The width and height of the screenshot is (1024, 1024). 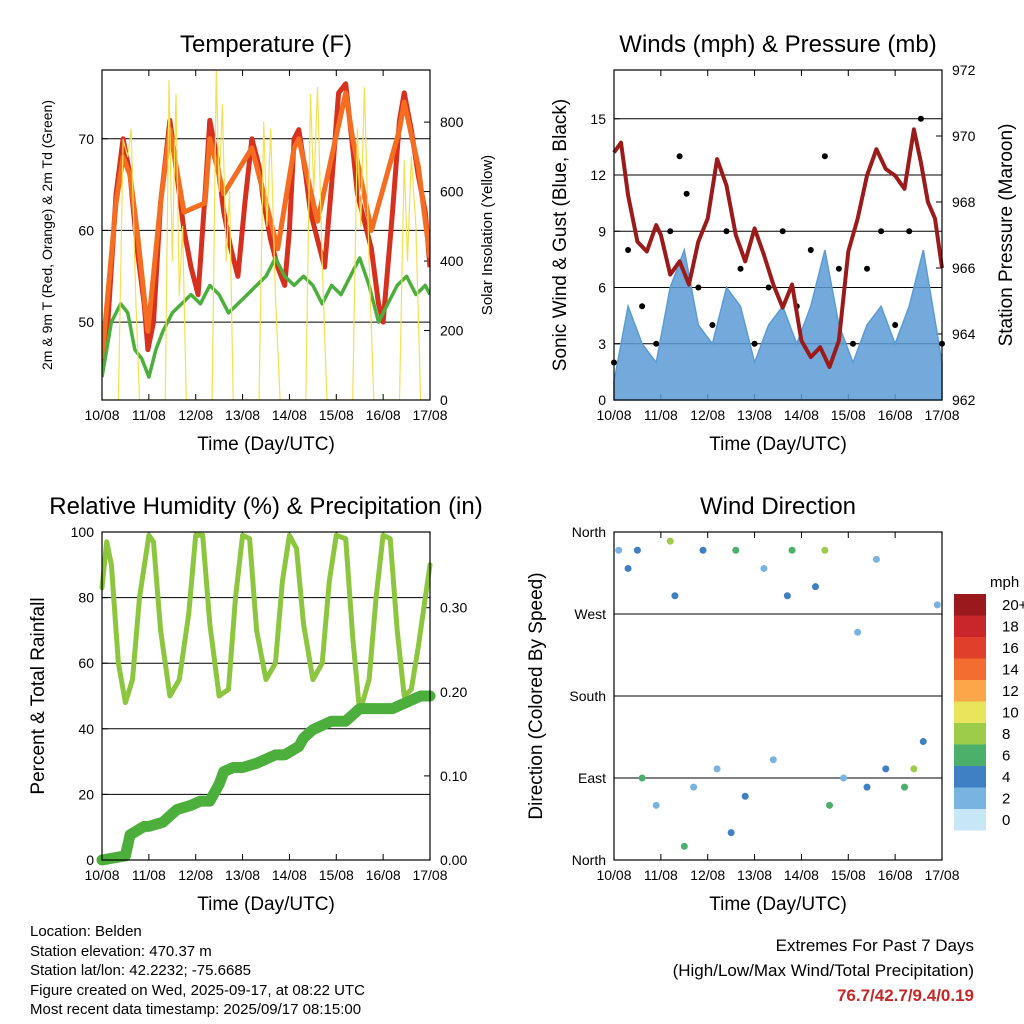 I want to click on legend-label: 2, so click(x=1006, y=799).